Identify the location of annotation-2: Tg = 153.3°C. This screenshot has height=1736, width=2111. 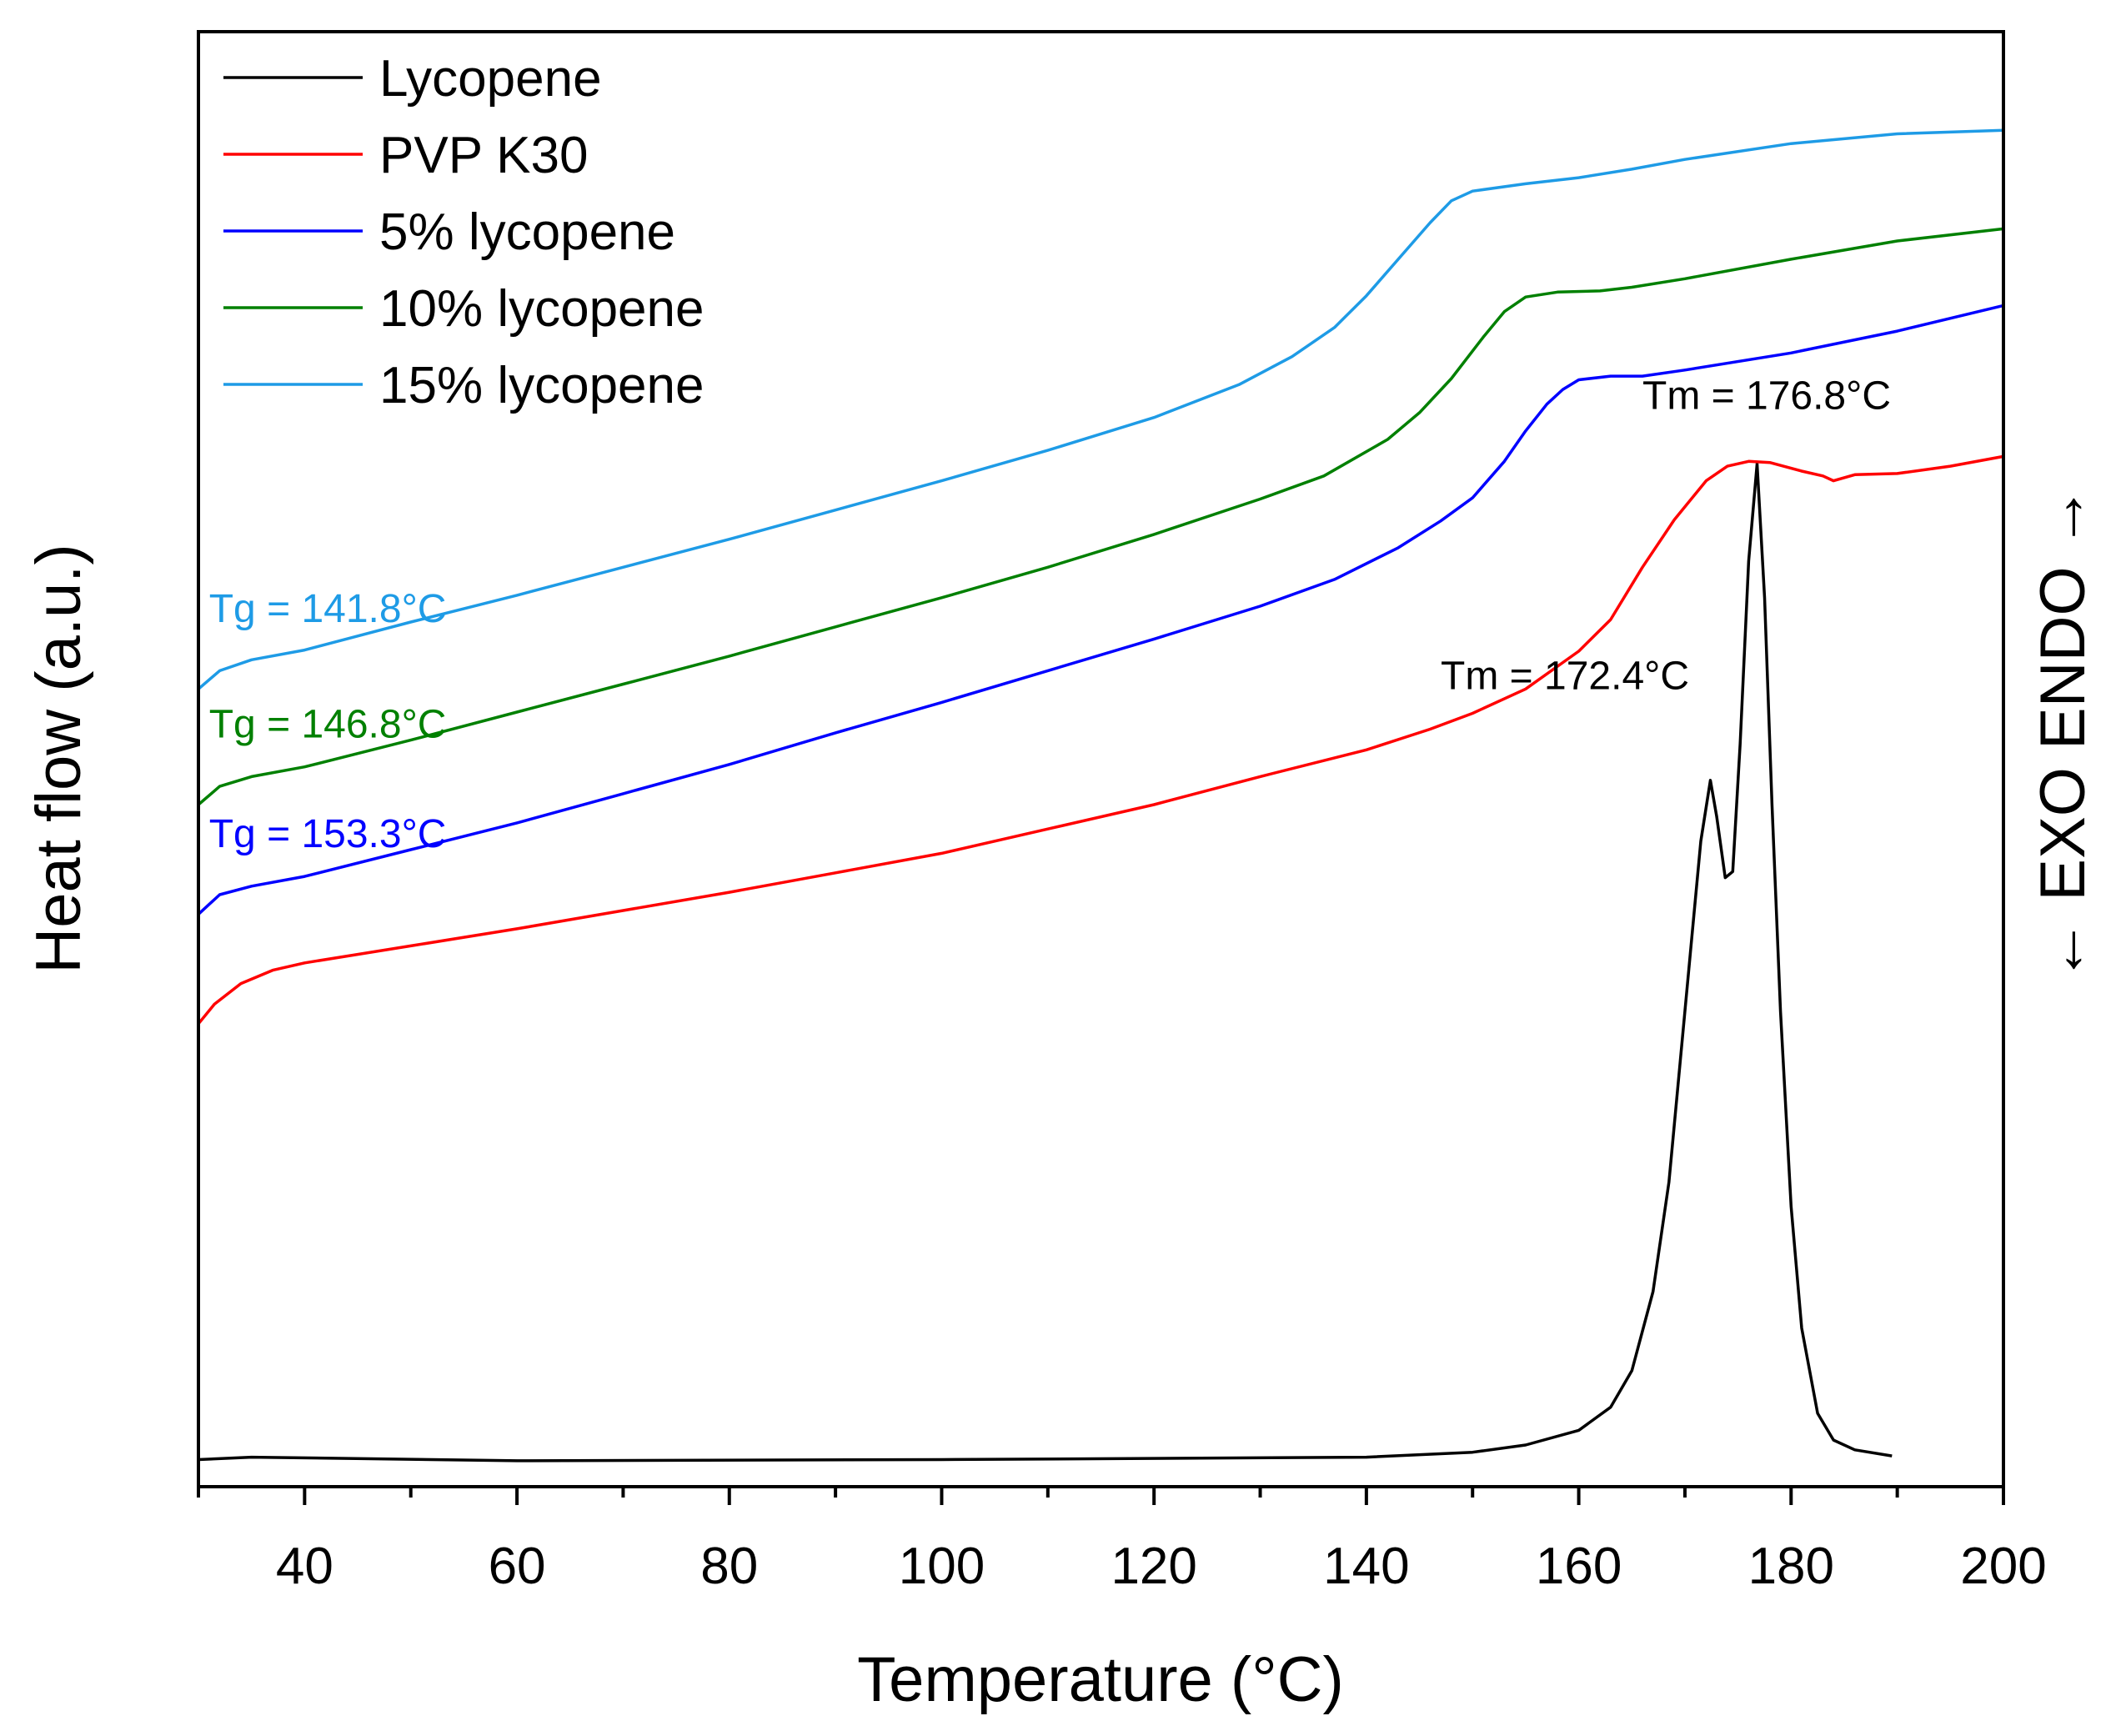
(328, 834).